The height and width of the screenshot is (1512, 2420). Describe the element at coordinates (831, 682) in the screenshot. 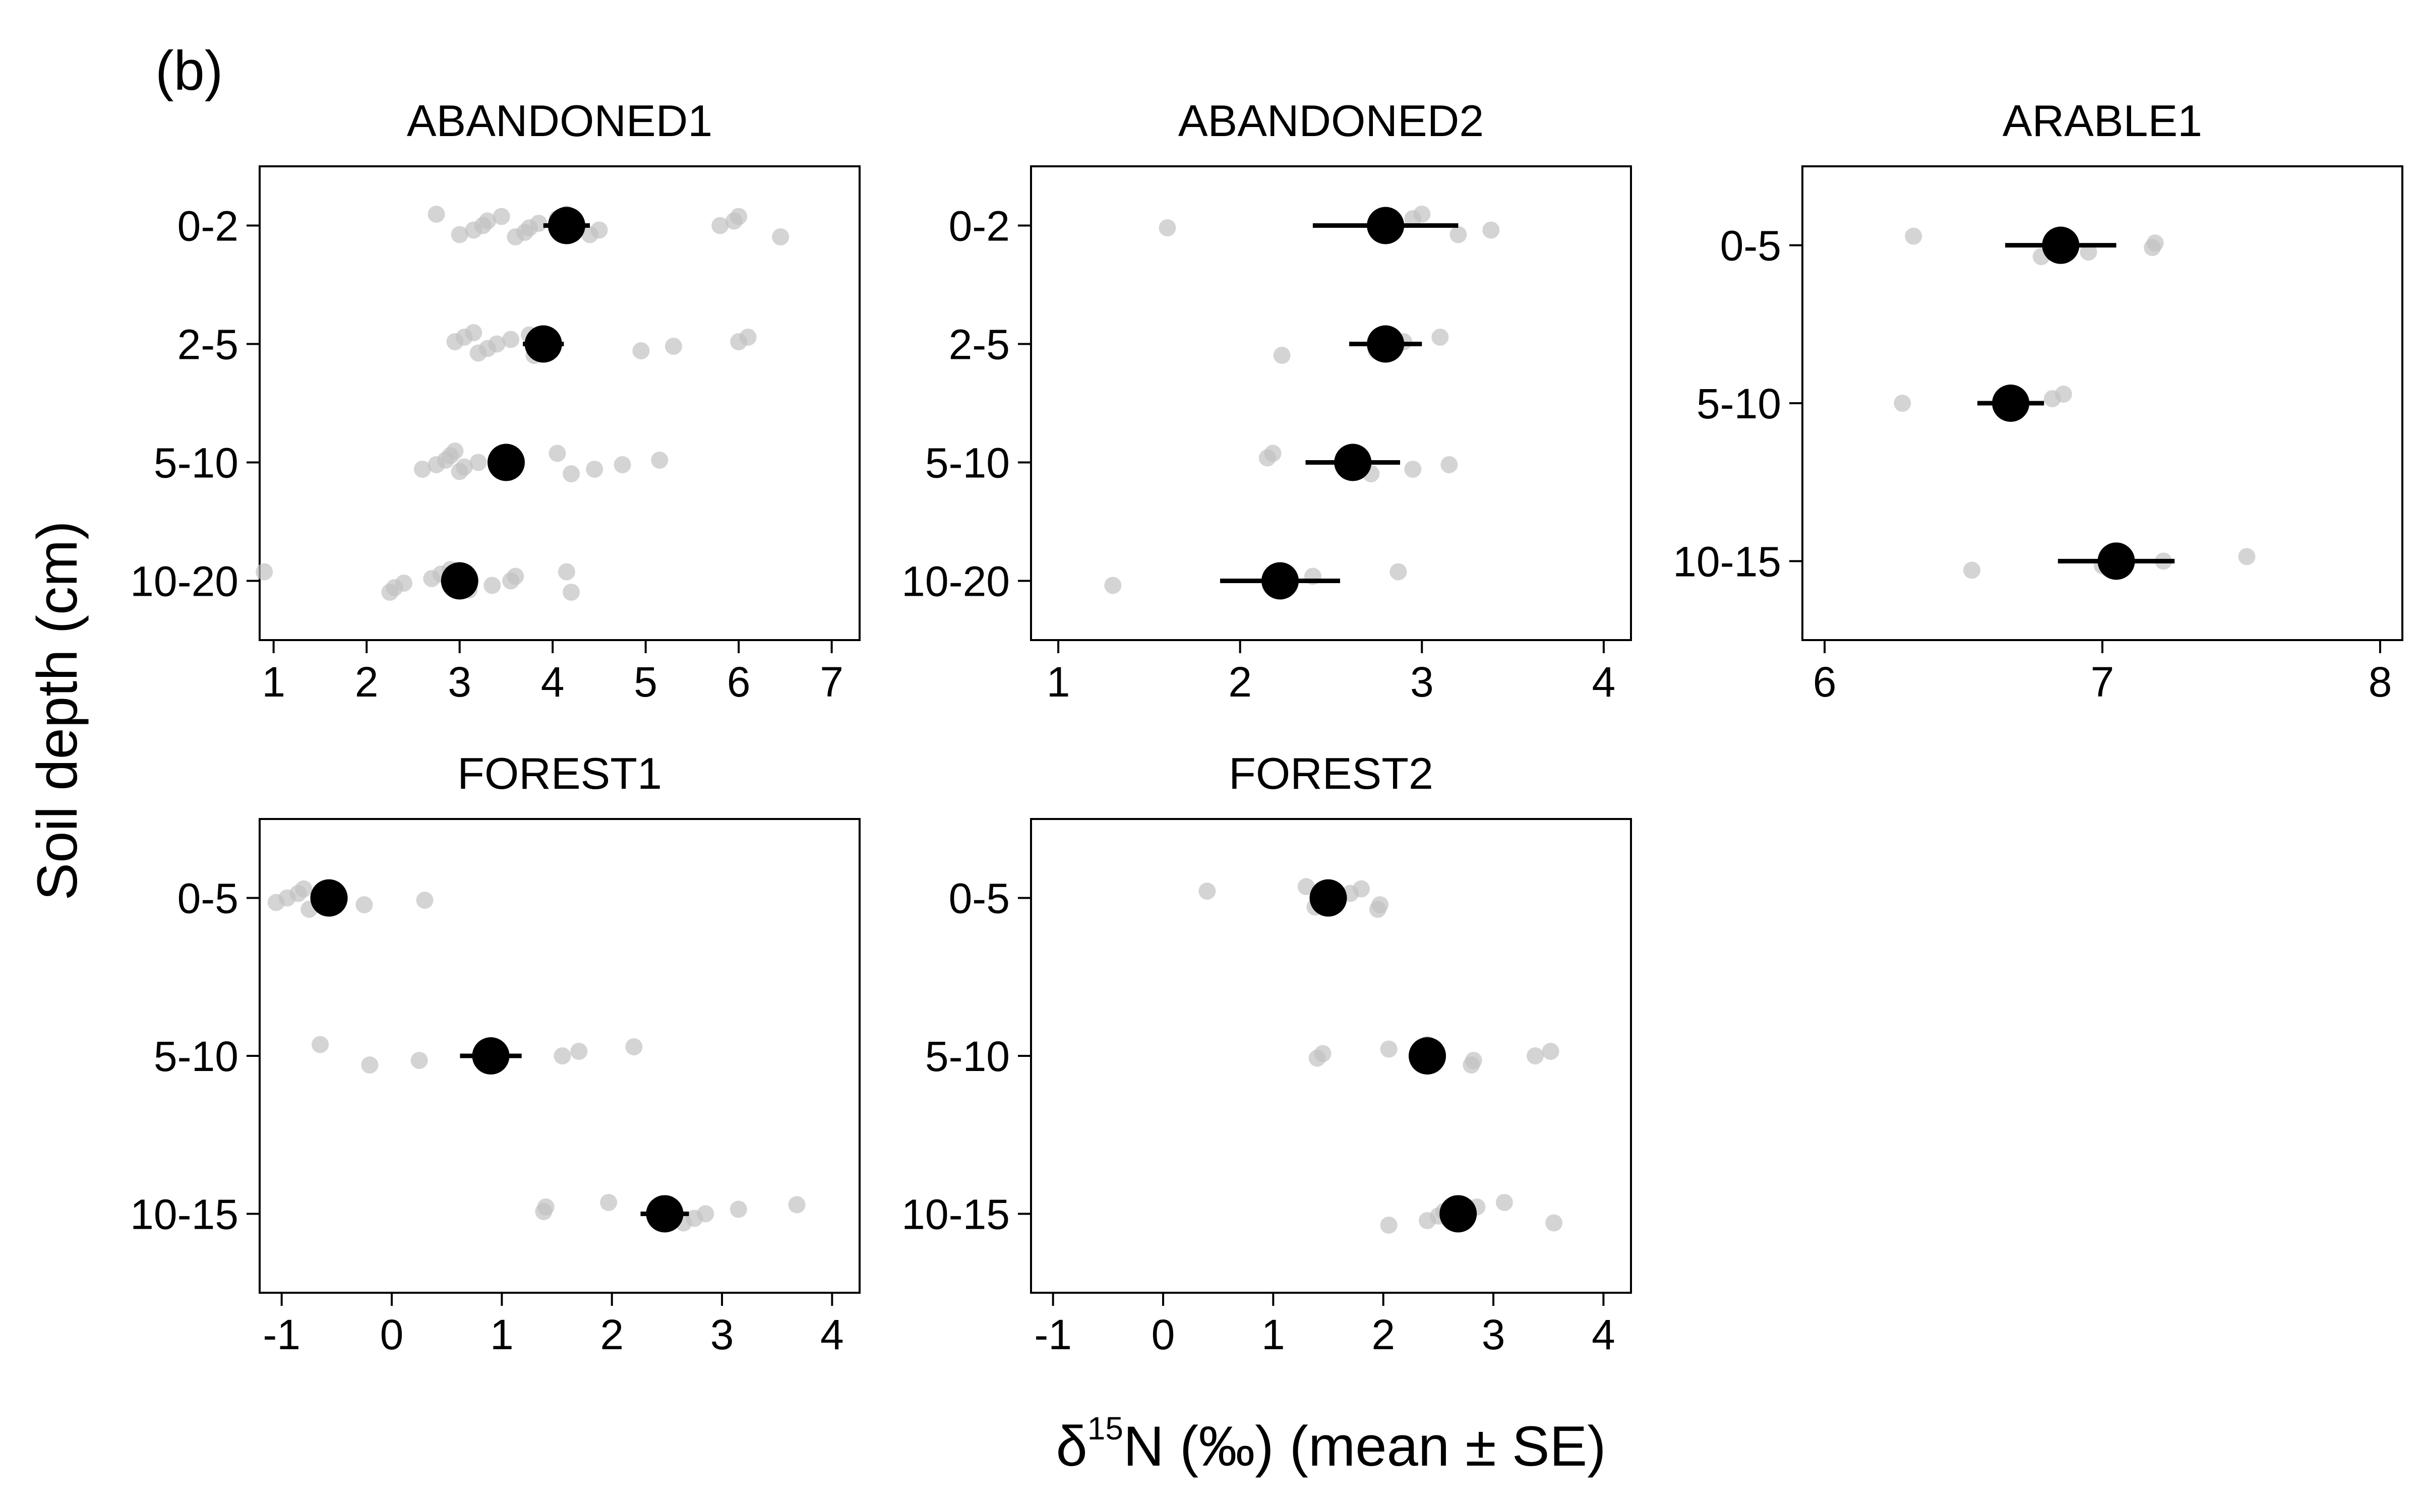

I see `x-tick-label: 7` at that location.